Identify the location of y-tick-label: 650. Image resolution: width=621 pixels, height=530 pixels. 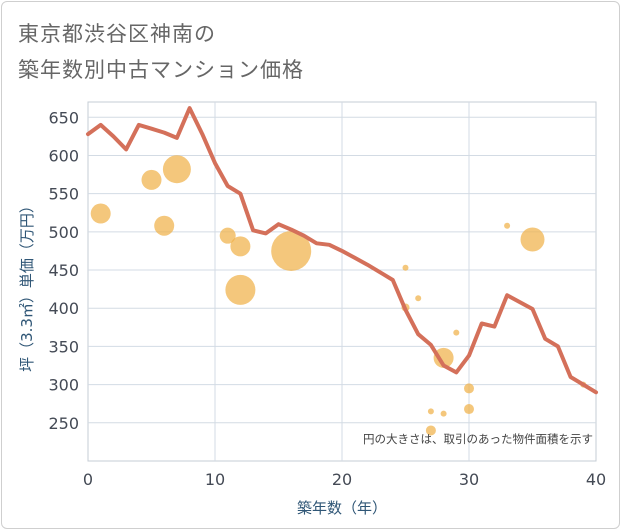
(63, 117).